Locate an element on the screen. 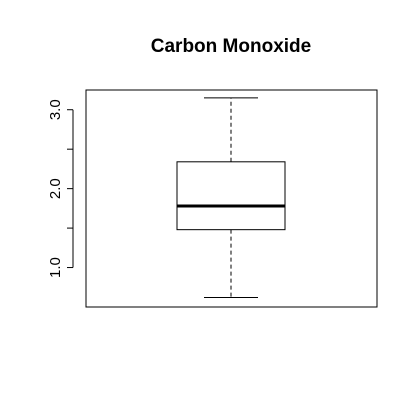 The image size is (420, 420). chart-title: Carbon Monoxide is located at coordinates (231, 46).